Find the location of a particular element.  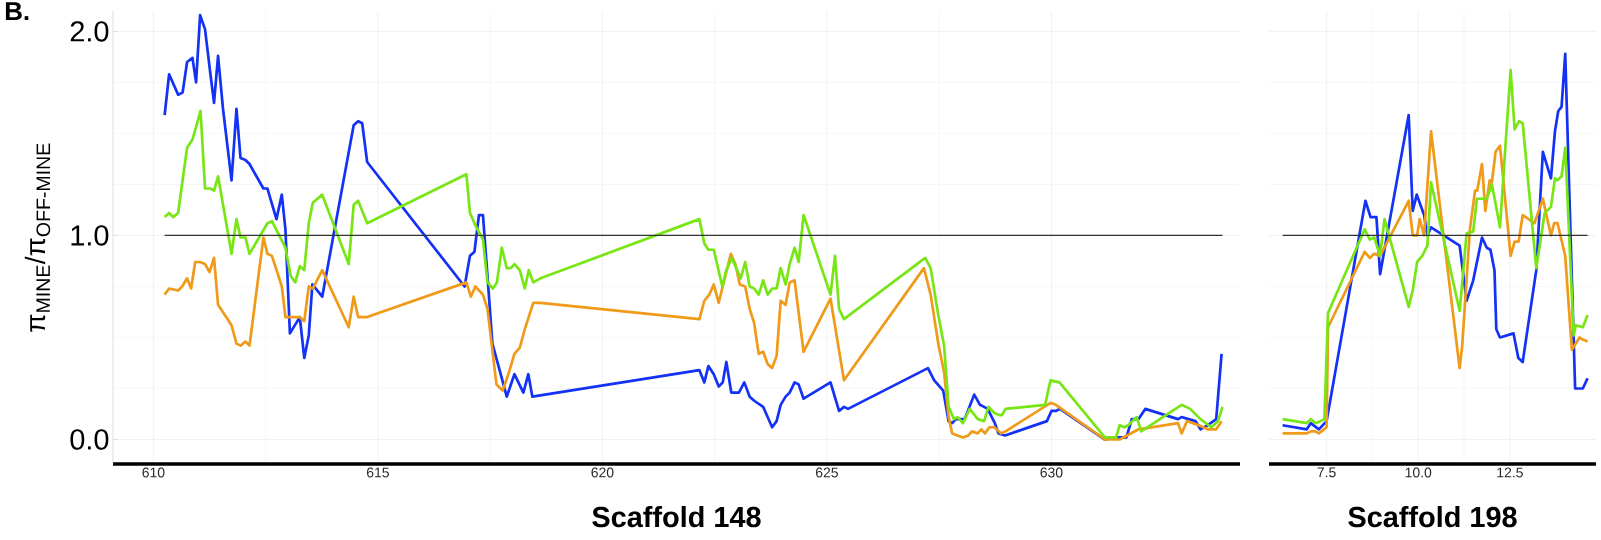

text: B. is located at coordinates (17, 11).